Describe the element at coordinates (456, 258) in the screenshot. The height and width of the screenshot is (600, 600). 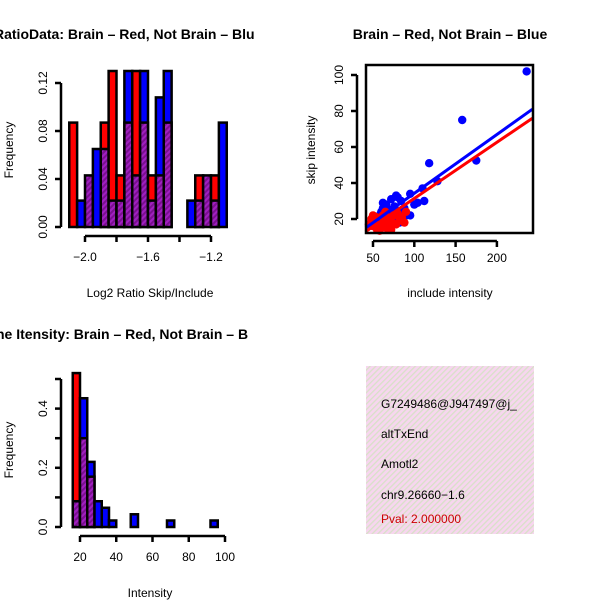
I see `x-tick-label: 150` at that location.